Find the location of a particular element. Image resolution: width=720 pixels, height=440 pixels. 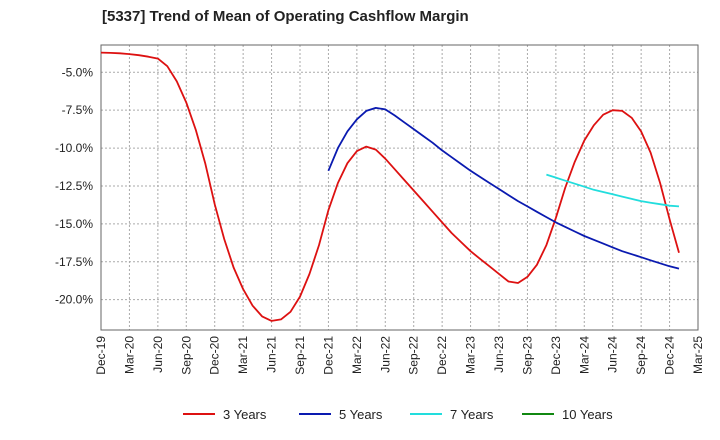

y-axis: -5.0% -7.5% -10.0% -12.5% -15.0% -17.5% -20.0% is located at coordinates (74, 185).